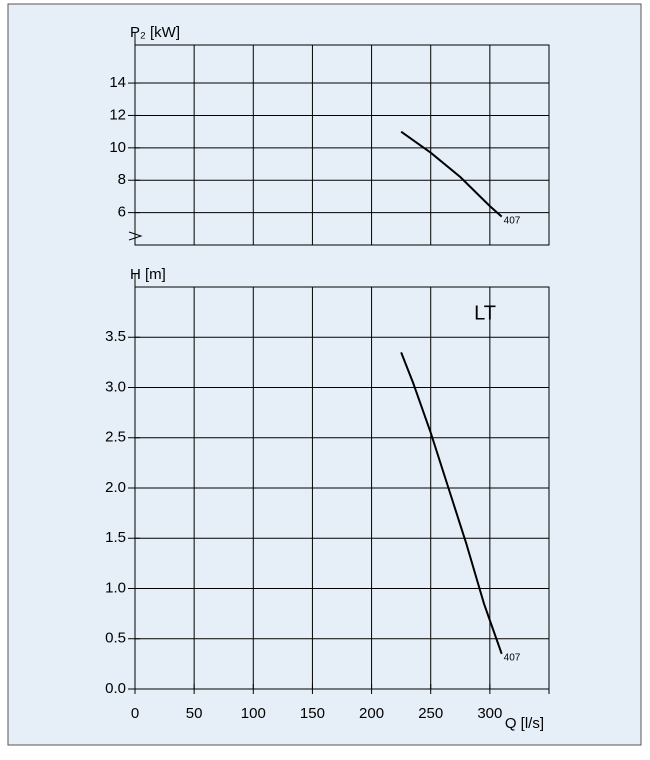  I want to click on y-tick-label: 12, so click(117, 114).